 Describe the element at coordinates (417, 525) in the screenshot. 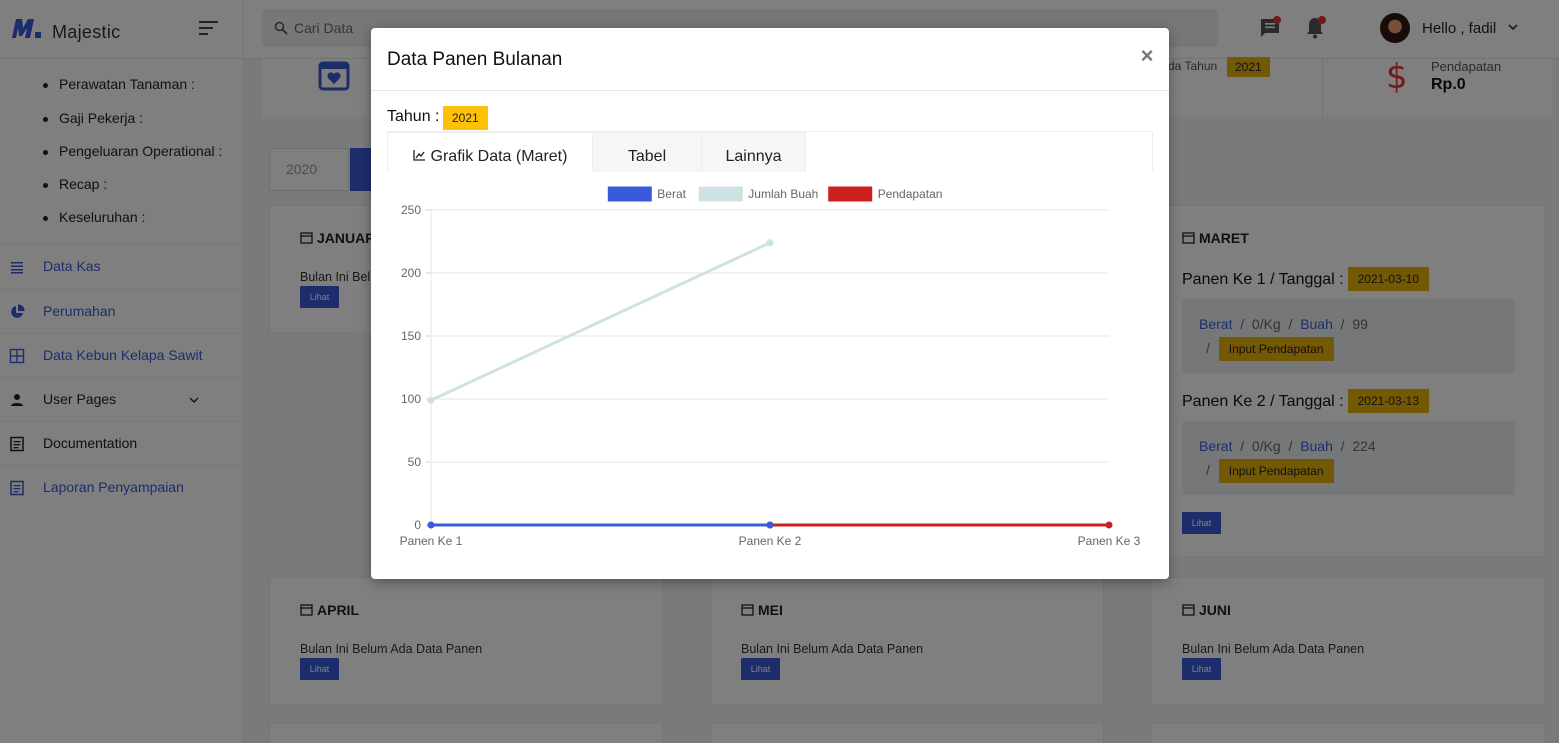

I see `y-tick-label: 0` at that location.